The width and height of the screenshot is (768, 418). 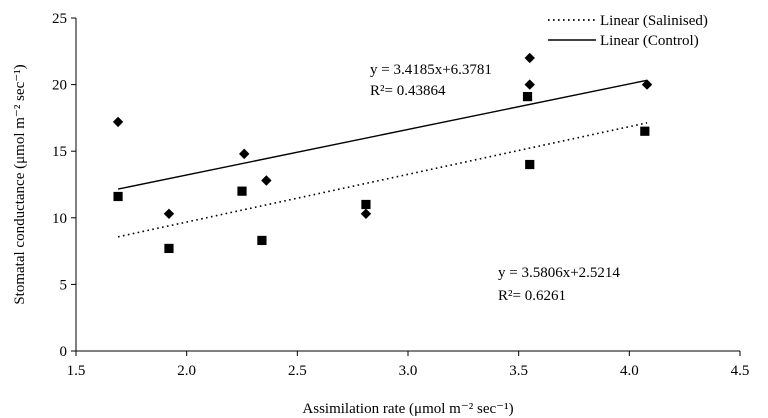 What do you see at coordinates (628, 31) in the screenshot?
I see `legend: Linear (Salinised) Linear (Control)` at bounding box center [628, 31].